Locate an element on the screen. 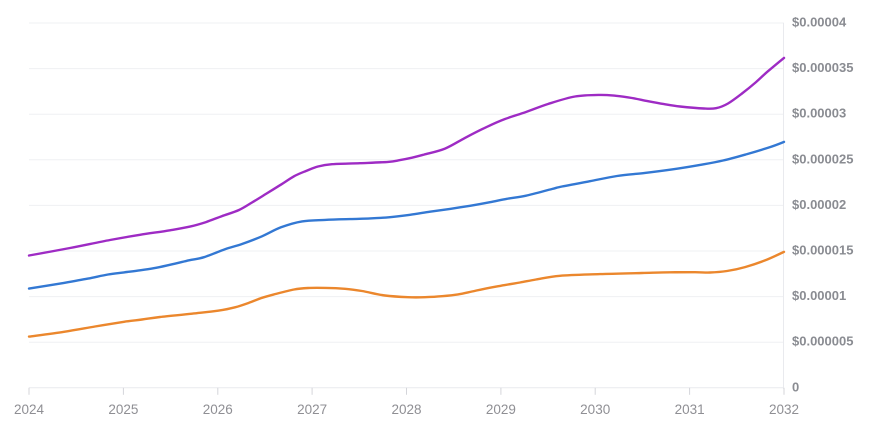  svg-text: $0.00003 is located at coordinates (819, 113).